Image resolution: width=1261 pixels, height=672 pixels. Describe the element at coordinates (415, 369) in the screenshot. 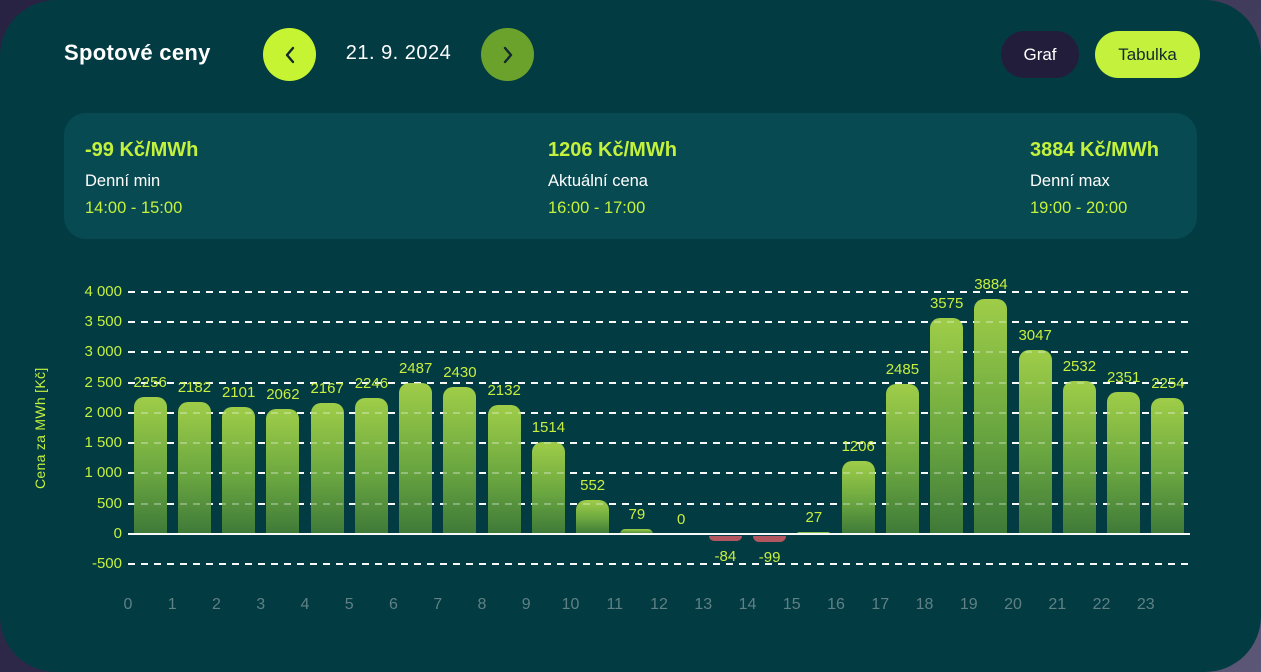

I see `bar-value-label: 2487` at that location.